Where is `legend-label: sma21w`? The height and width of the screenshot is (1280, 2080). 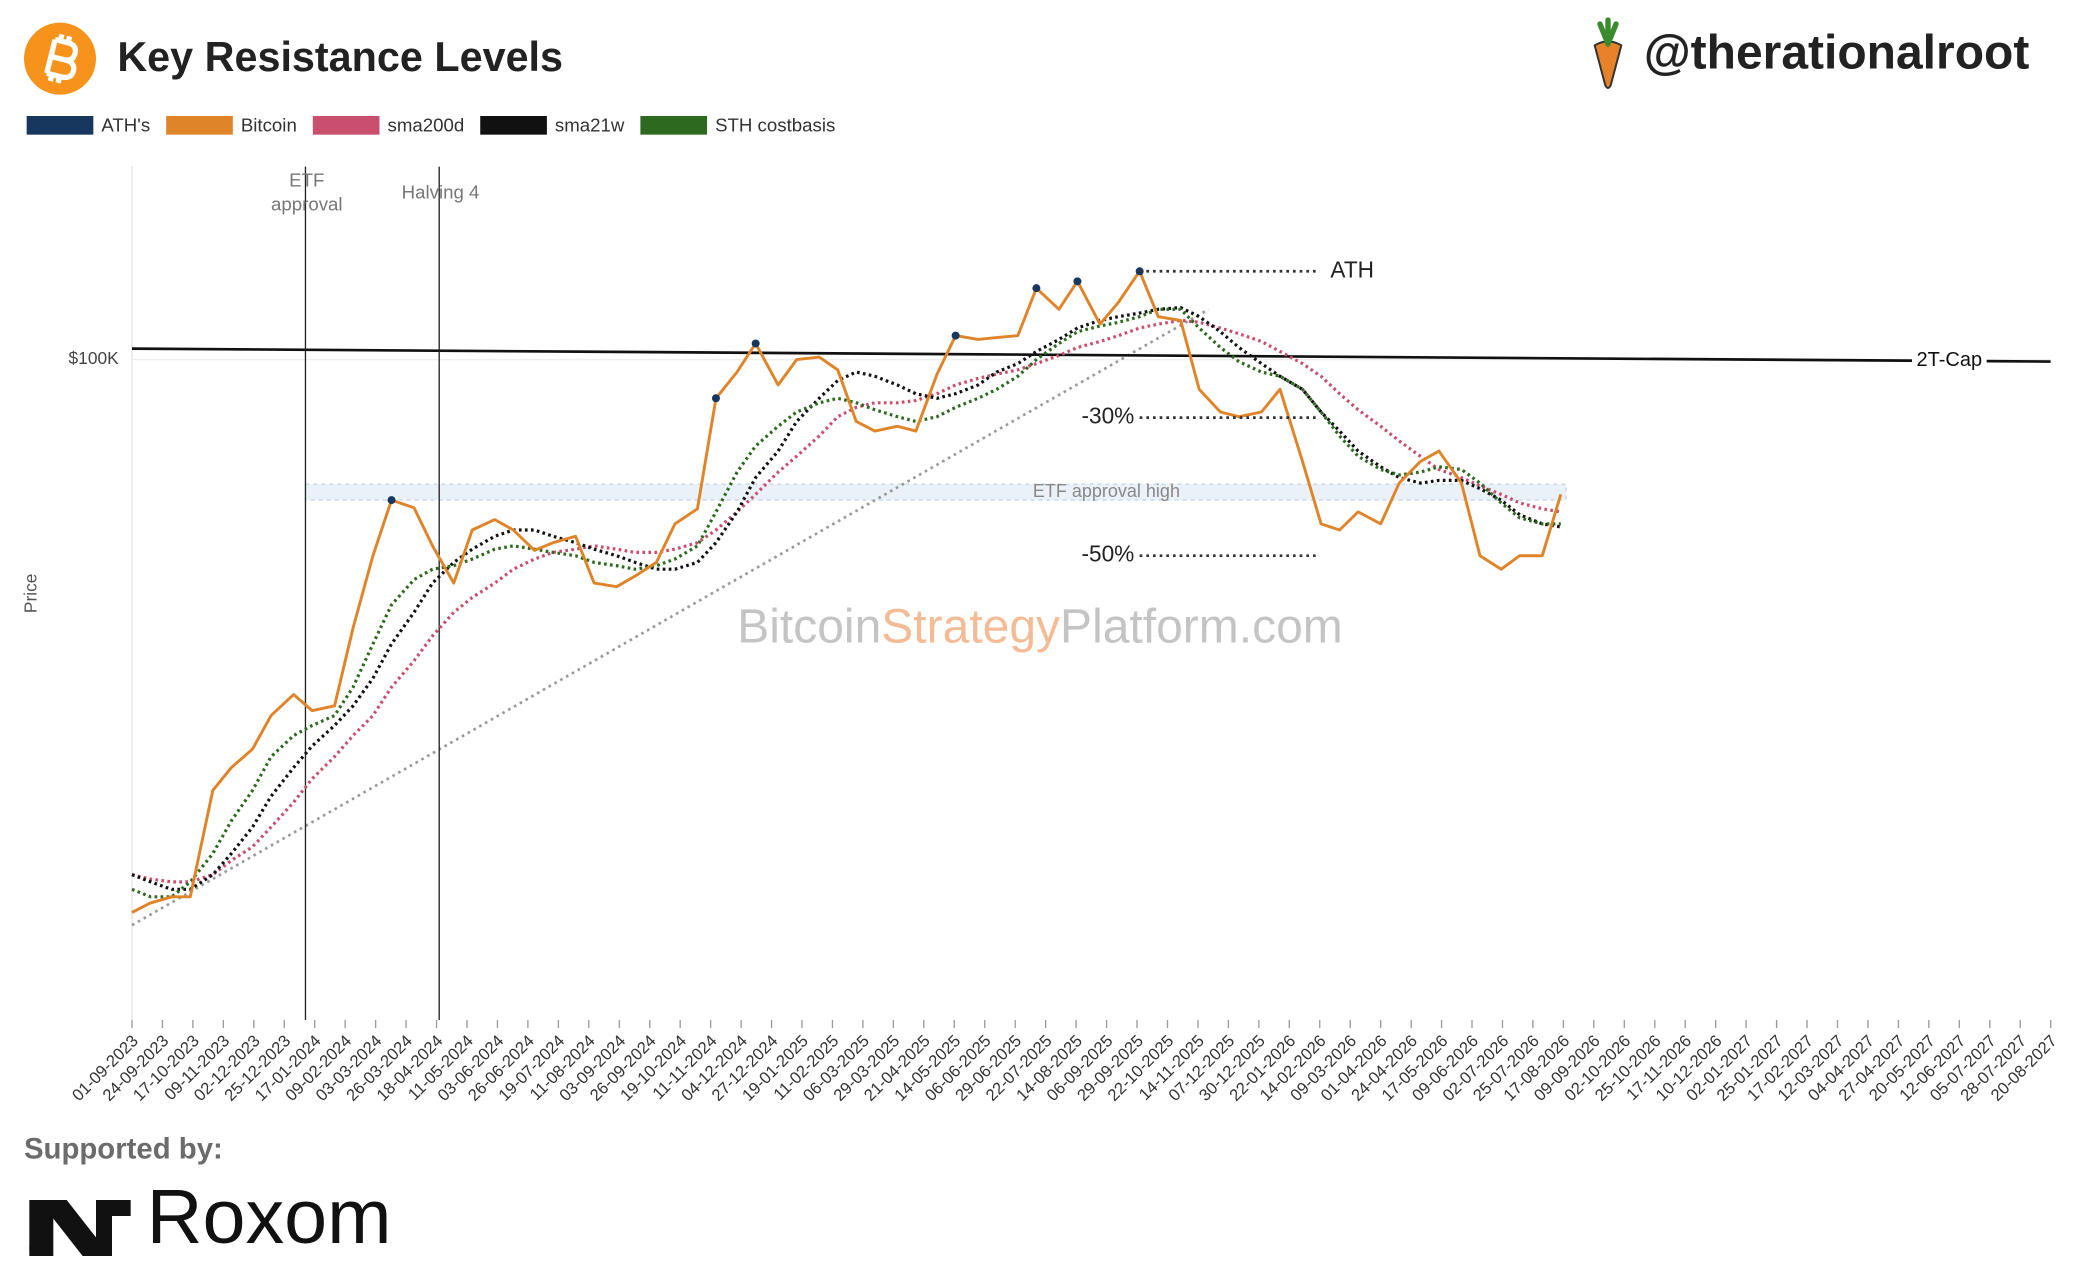
legend-label: sma21w is located at coordinates (590, 125).